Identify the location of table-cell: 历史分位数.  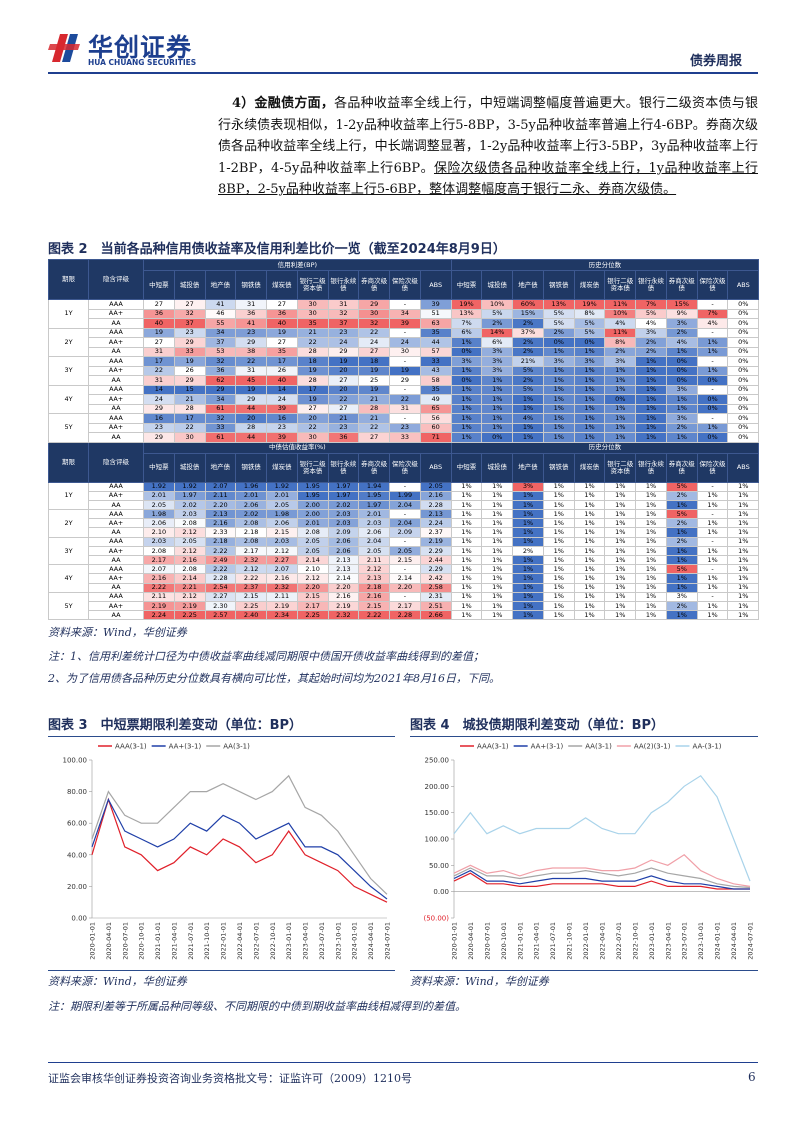
(605, 265).